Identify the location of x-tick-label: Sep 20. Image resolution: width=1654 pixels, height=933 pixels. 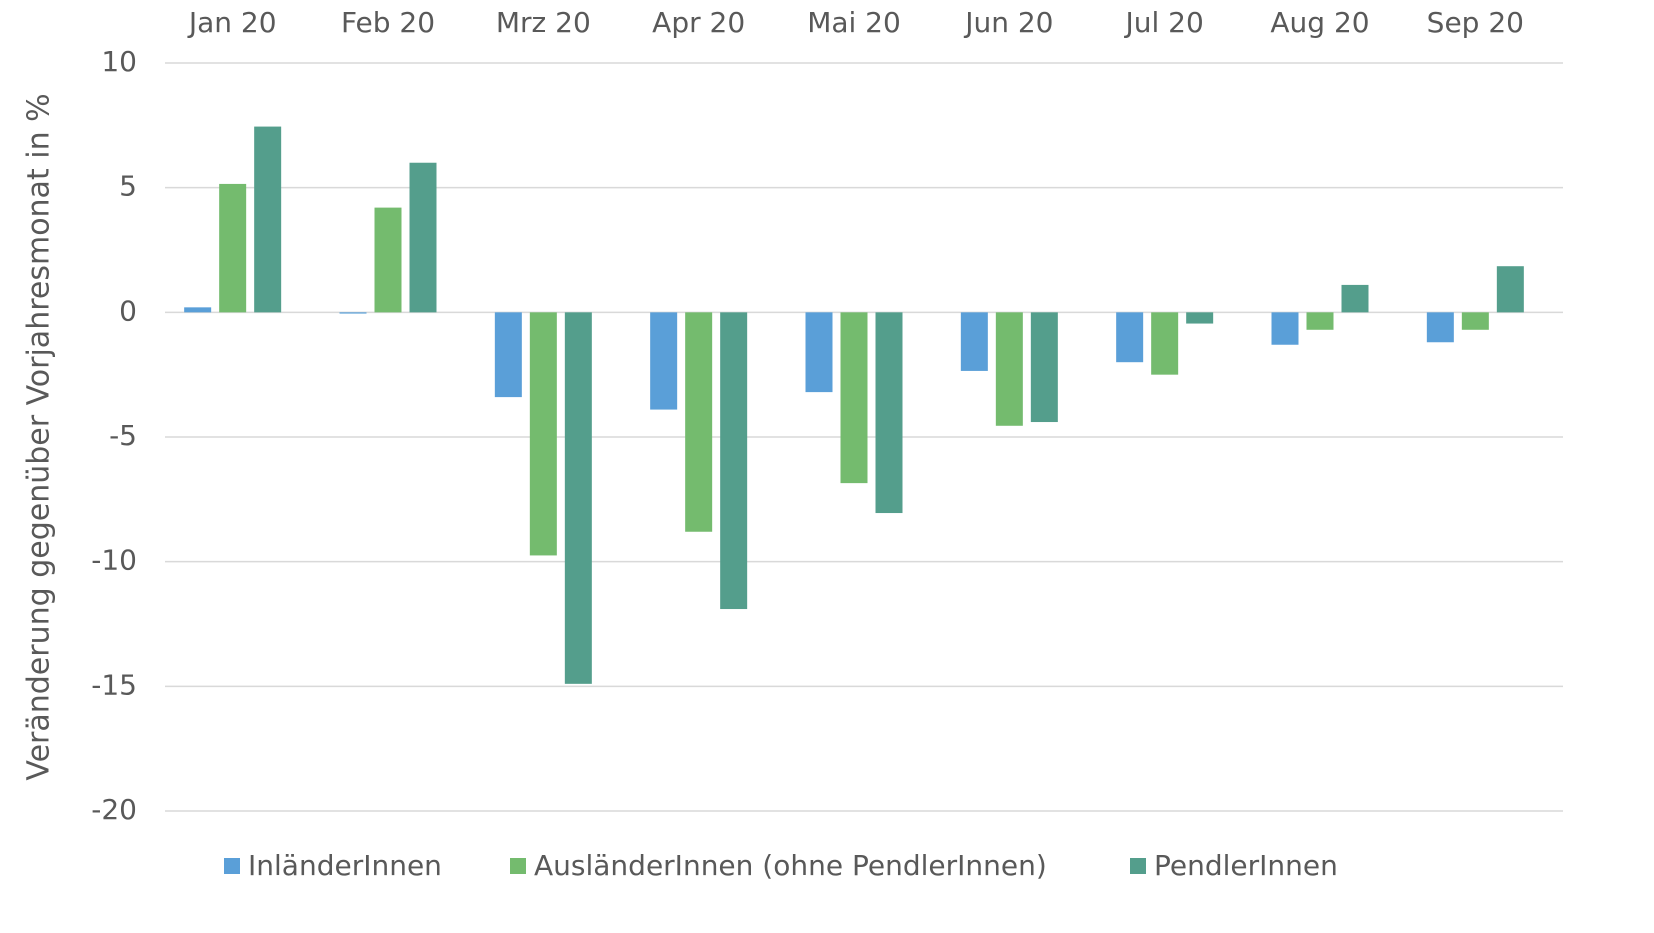
(1475, 22).